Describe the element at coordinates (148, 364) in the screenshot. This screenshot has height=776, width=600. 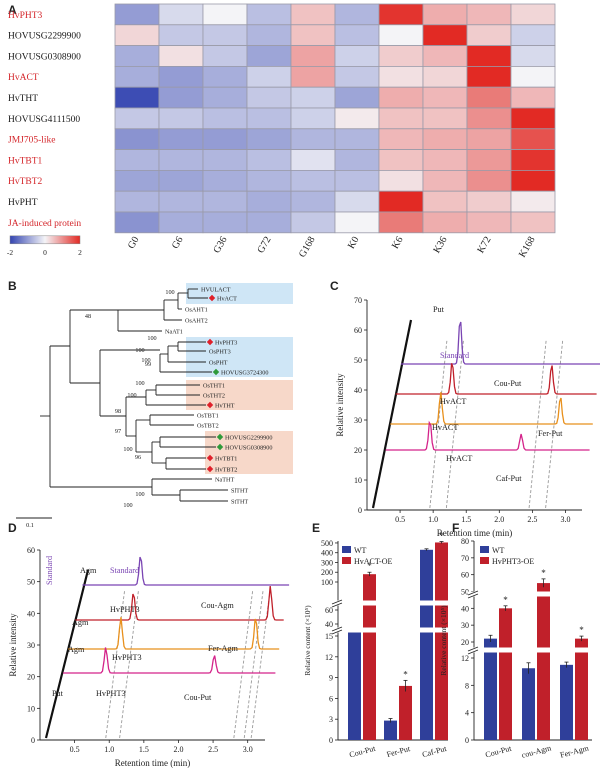
I see `bootstrap-value: 99` at that location.